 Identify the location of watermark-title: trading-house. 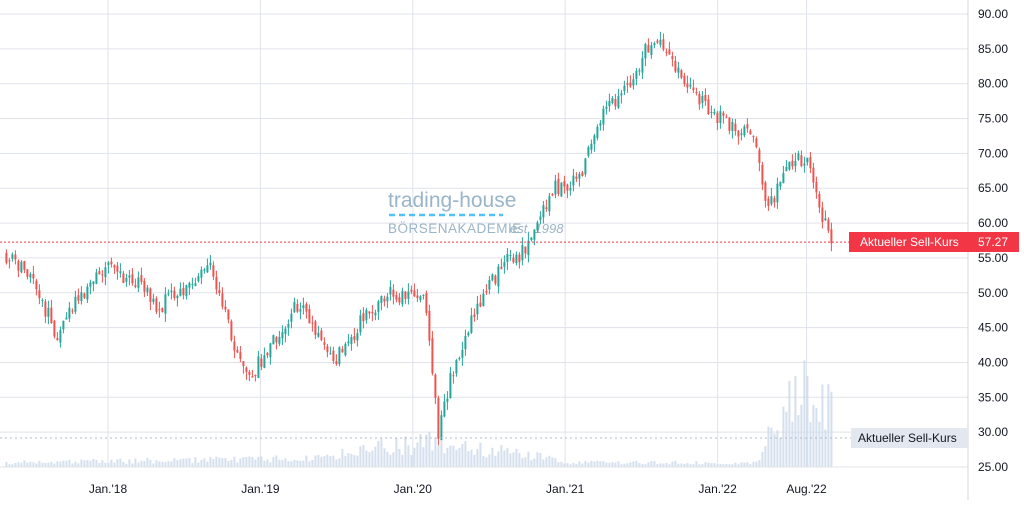
(452, 200).